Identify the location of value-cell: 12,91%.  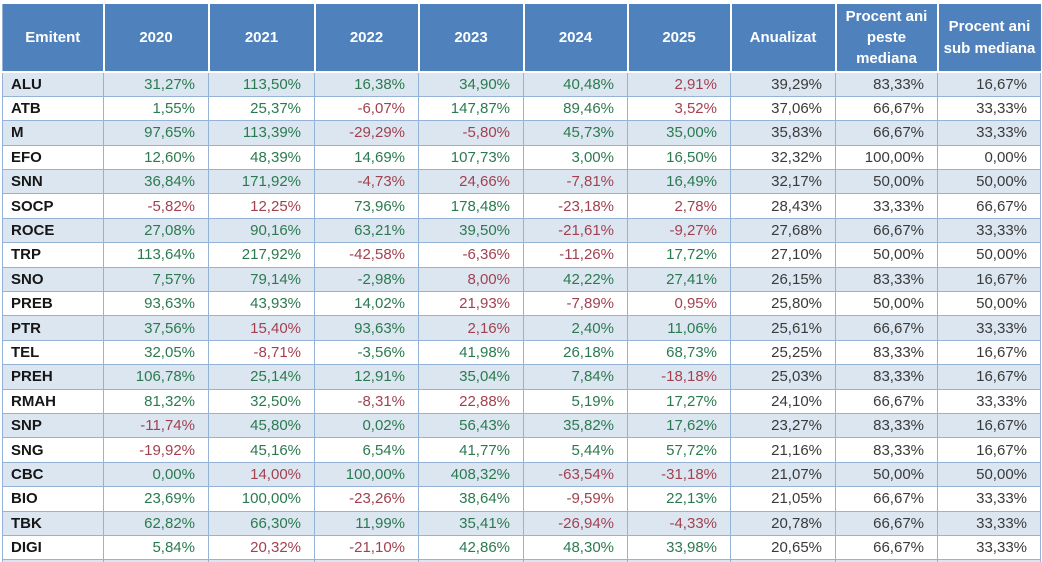
(366, 377).